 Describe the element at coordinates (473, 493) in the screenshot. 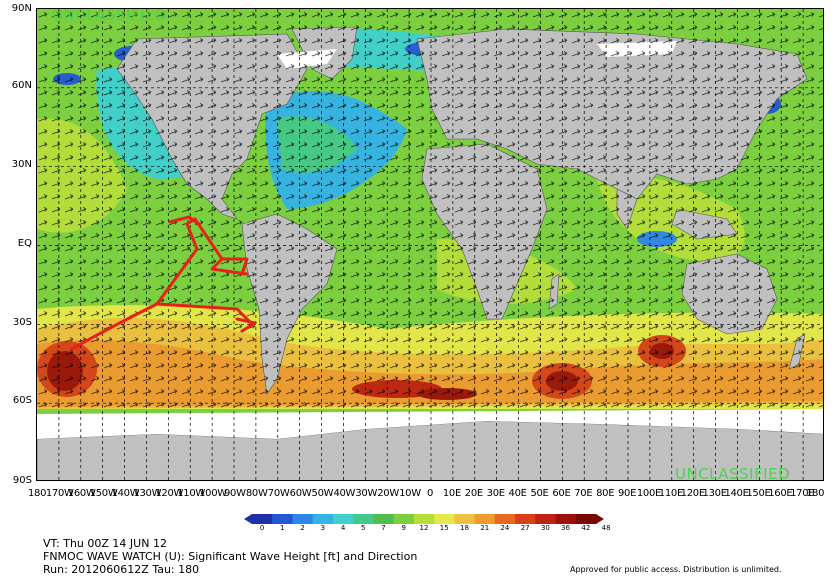

I see `lon-label: 20E` at that location.